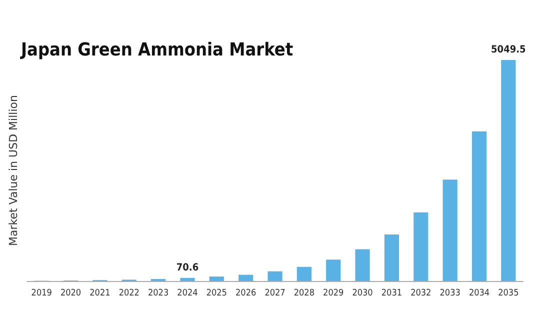  I want to click on x-tick-label: 2032, so click(421, 293).